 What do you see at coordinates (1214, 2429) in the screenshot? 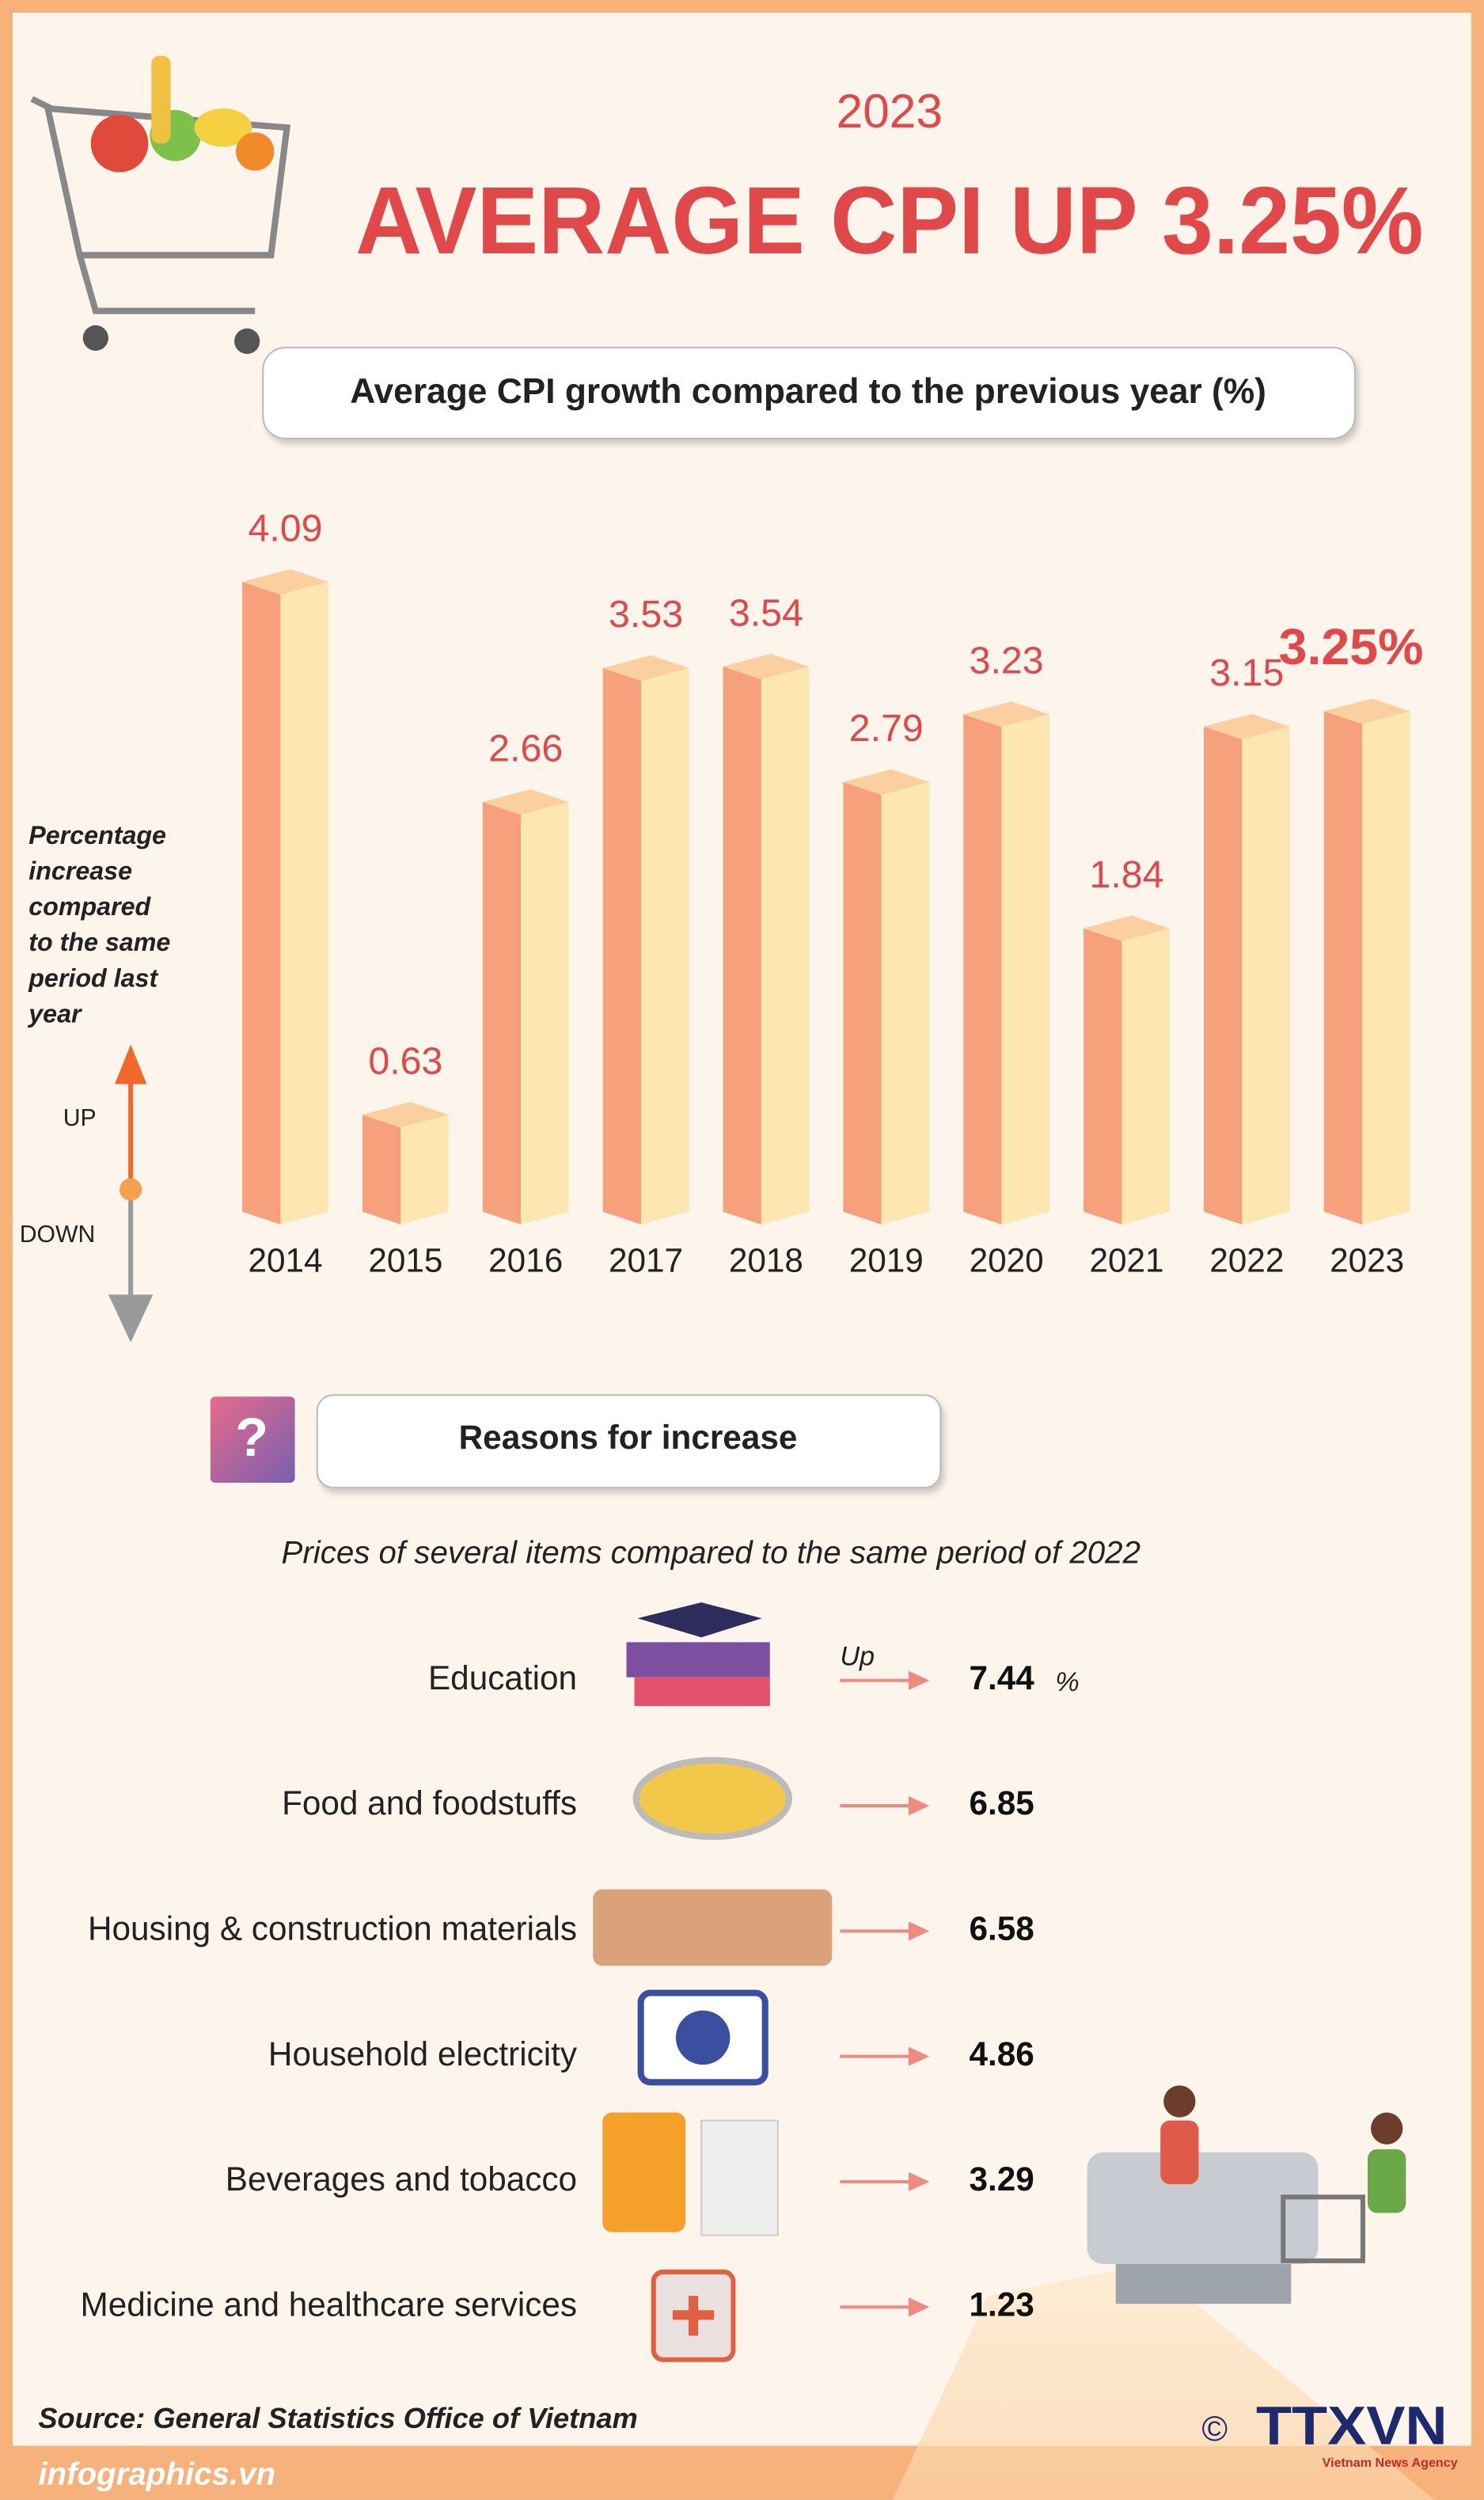
I see `copyright: ©` at bounding box center [1214, 2429].